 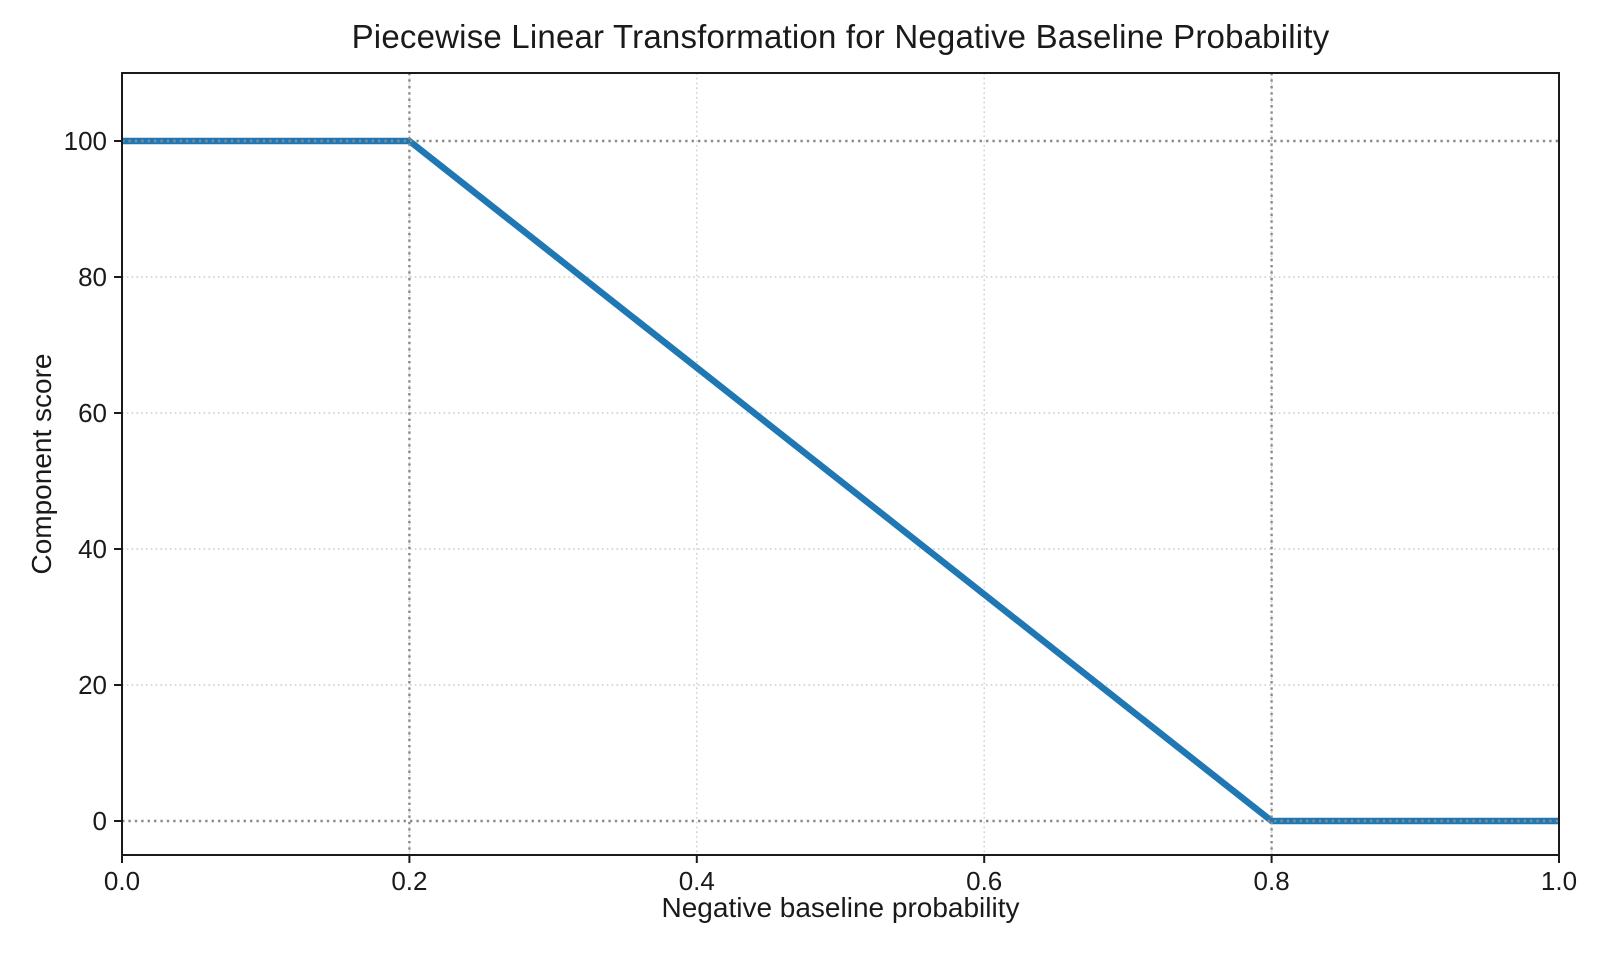 What do you see at coordinates (92, 685) in the screenshot?
I see `y-tick-label: 20` at bounding box center [92, 685].